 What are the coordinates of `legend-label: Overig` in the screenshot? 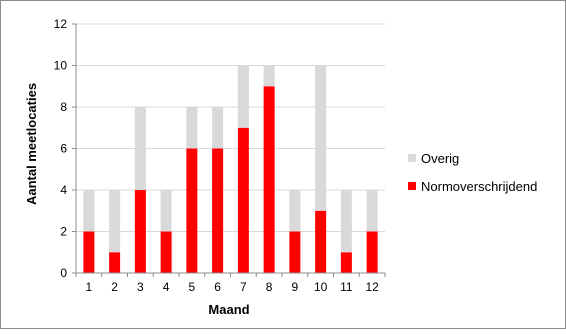 It's located at (440, 158).